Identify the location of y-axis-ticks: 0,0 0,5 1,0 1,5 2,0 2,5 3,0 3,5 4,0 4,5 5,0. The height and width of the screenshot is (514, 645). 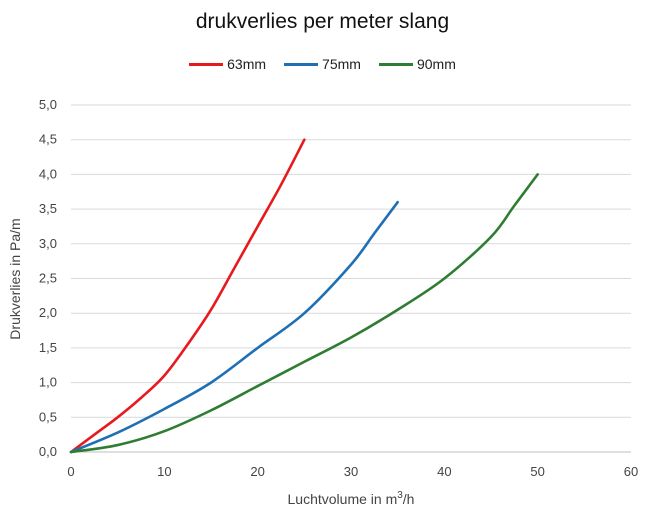
(48, 278).